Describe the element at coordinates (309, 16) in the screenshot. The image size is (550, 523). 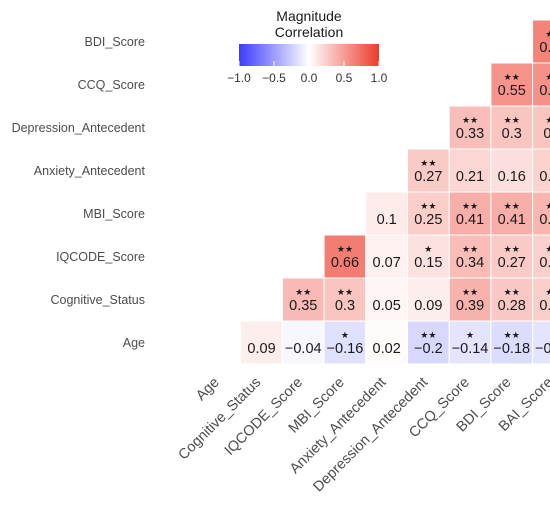
I see `legend-title-line1: Magnitude` at that location.